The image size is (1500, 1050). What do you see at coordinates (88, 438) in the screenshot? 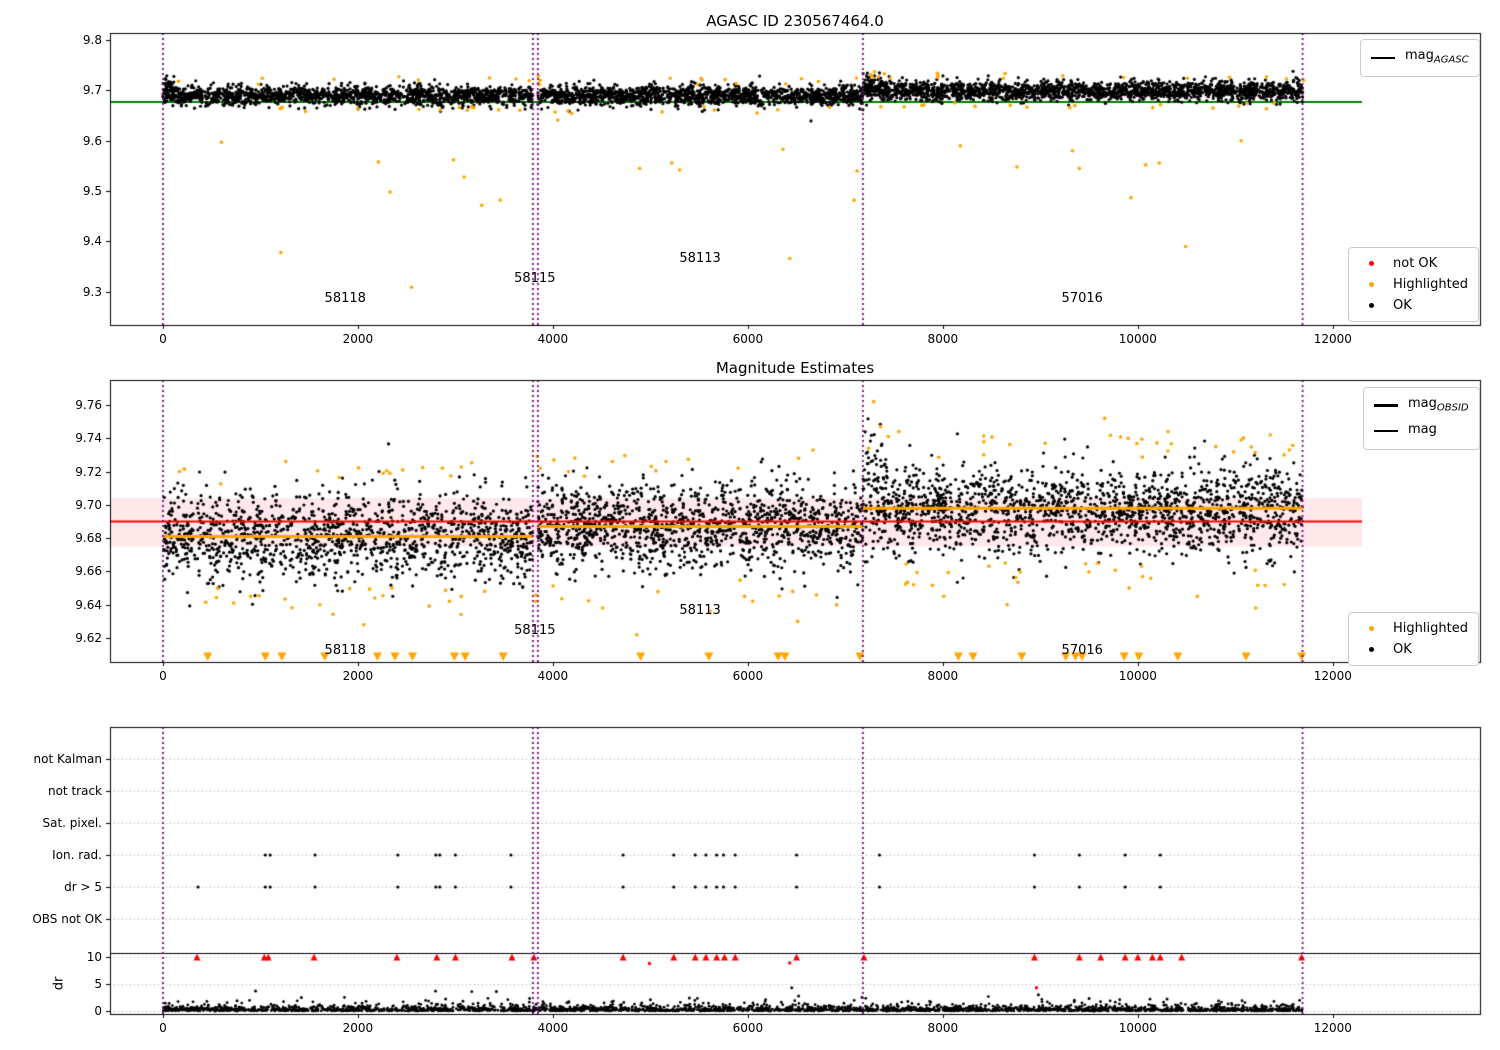
I see `y-tick-label: 9.74` at bounding box center [88, 438].